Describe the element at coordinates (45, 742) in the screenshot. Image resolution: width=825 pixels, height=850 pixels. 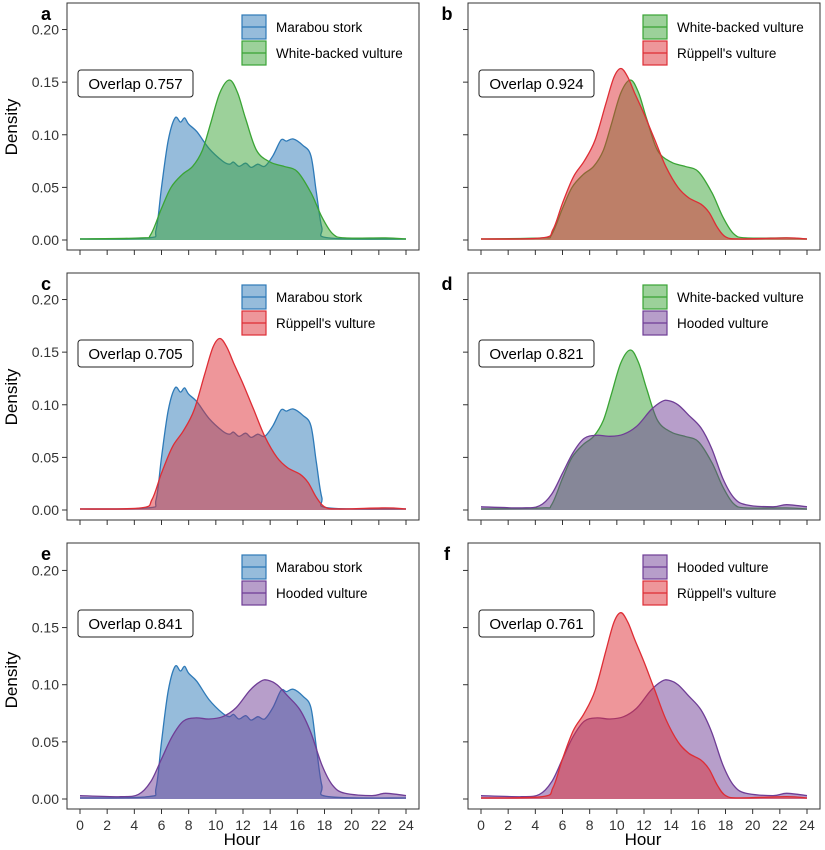
I see `y-tick-label-e-1: 0.05` at that location.